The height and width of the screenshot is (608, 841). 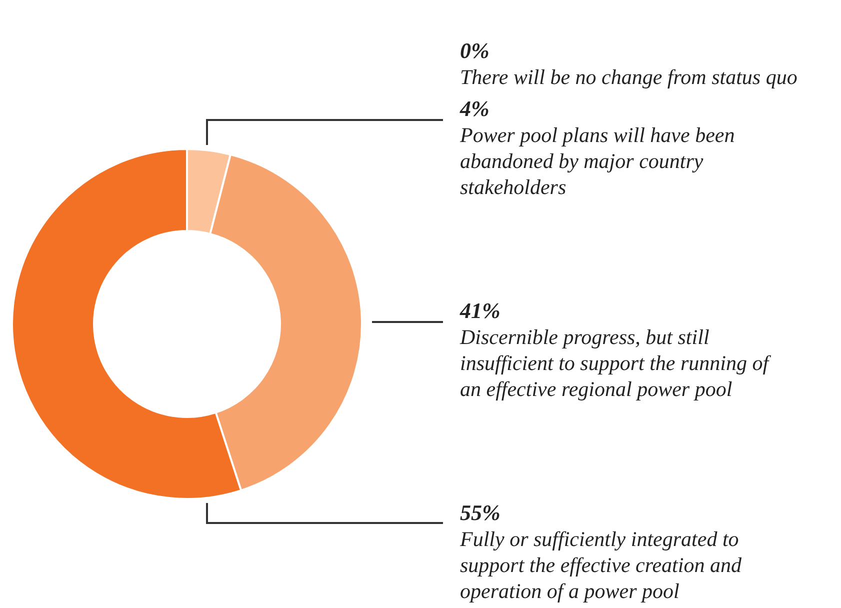 What do you see at coordinates (616, 363) in the screenshot?
I see `slice-label: Discernible progress, but still insufficient to support the running of an effective regional power pool` at bounding box center [616, 363].